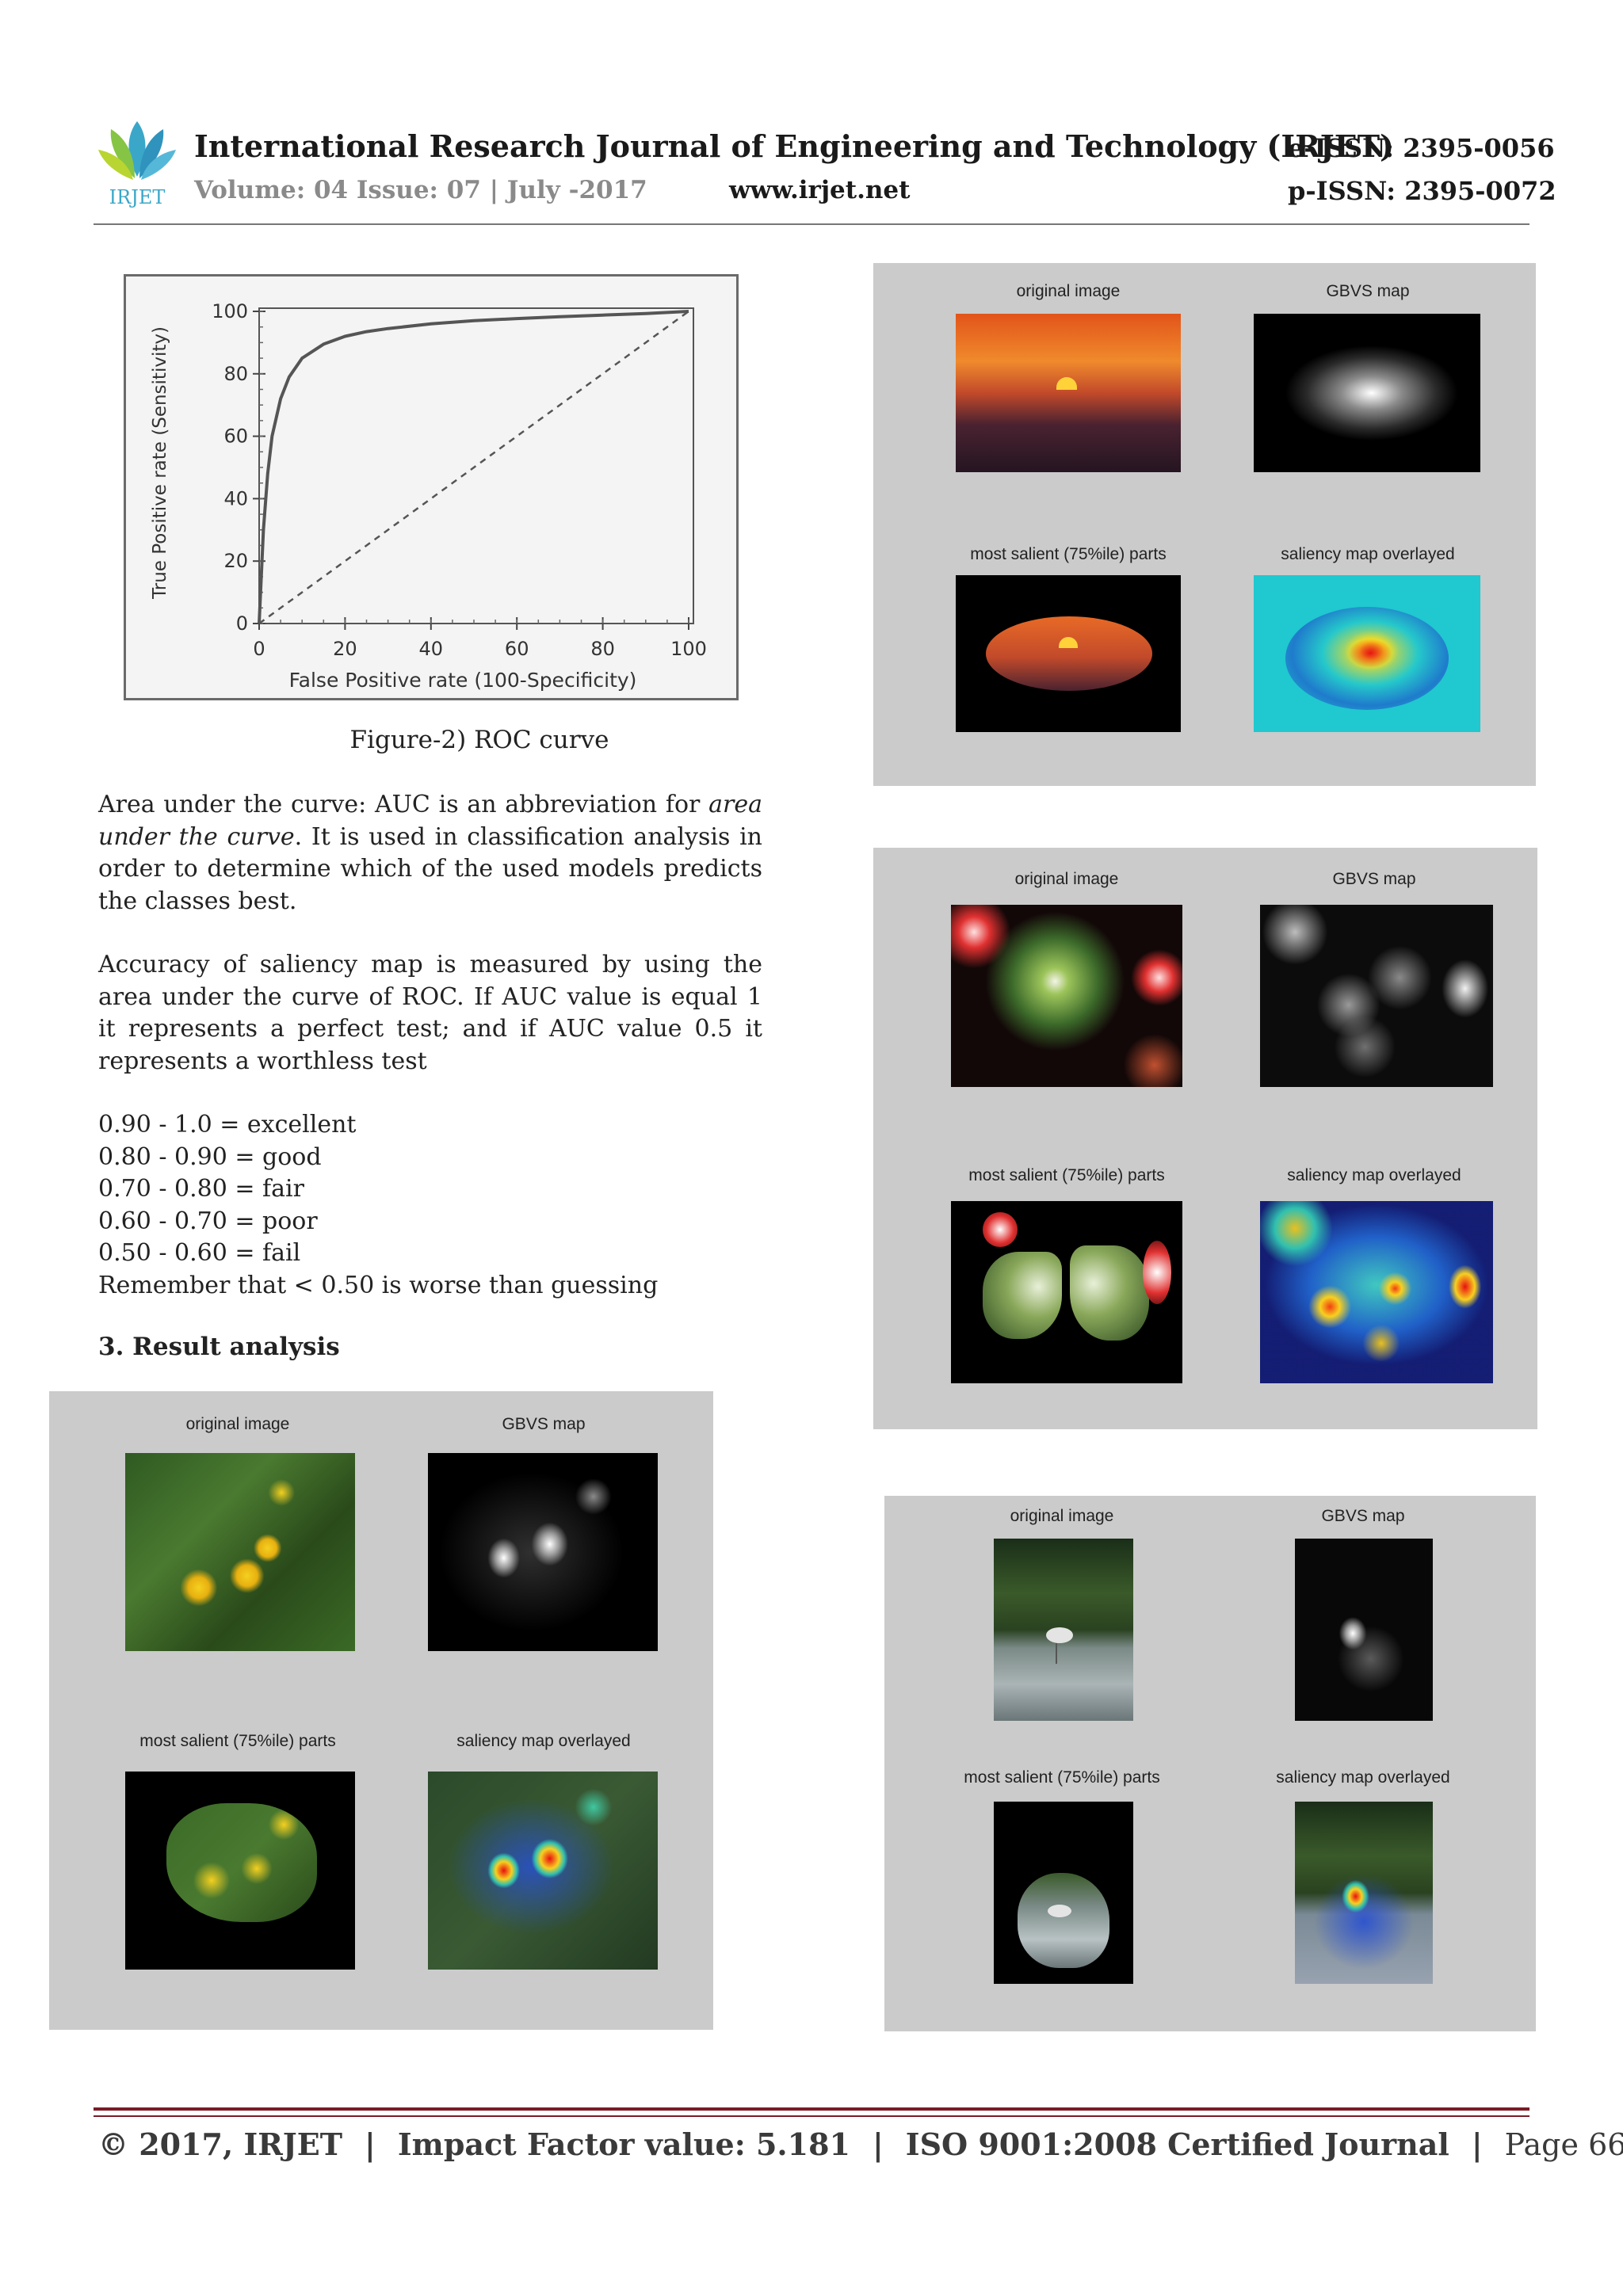 This screenshot has height=2296, width=1623. Describe the element at coordinates (345, 649) in the screenshot. I see `x-tick-label: 20` at that location.